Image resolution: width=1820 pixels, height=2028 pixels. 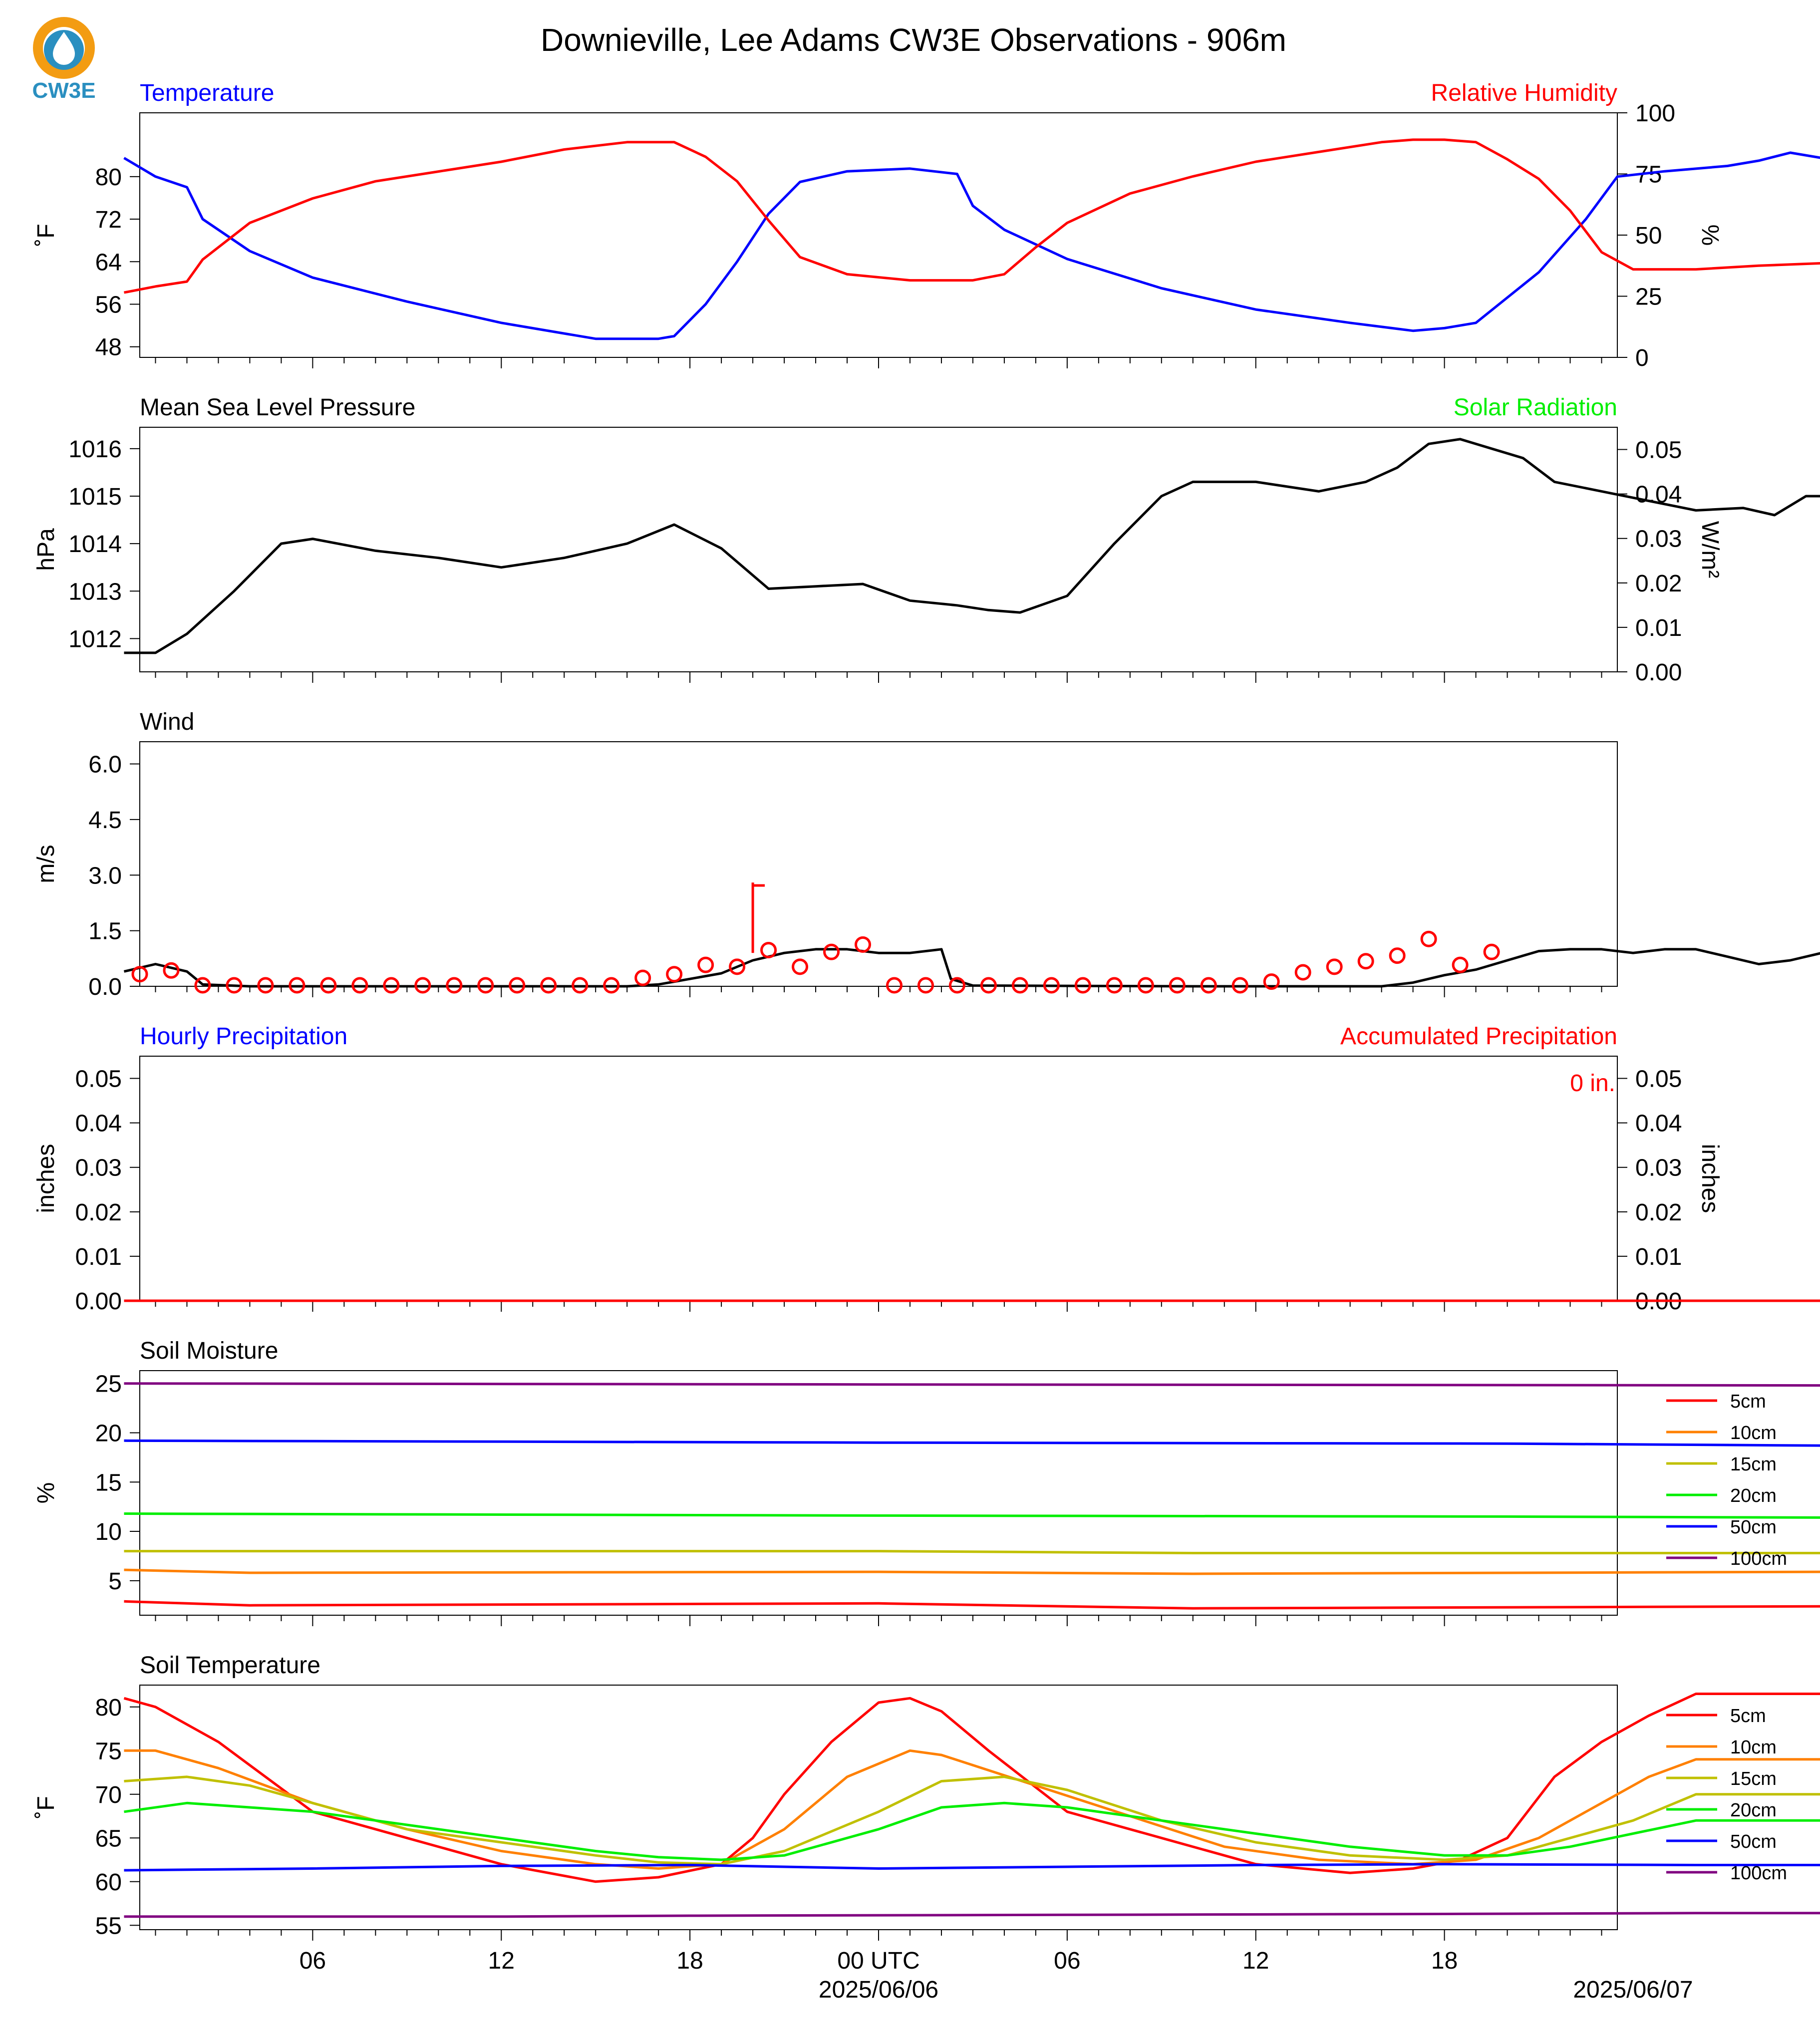 What do you see at coordinates (1592, 1083) in the screenshot?
I see `accumulated-total-label: 0 in.` at bounding box center [1592, 1083].